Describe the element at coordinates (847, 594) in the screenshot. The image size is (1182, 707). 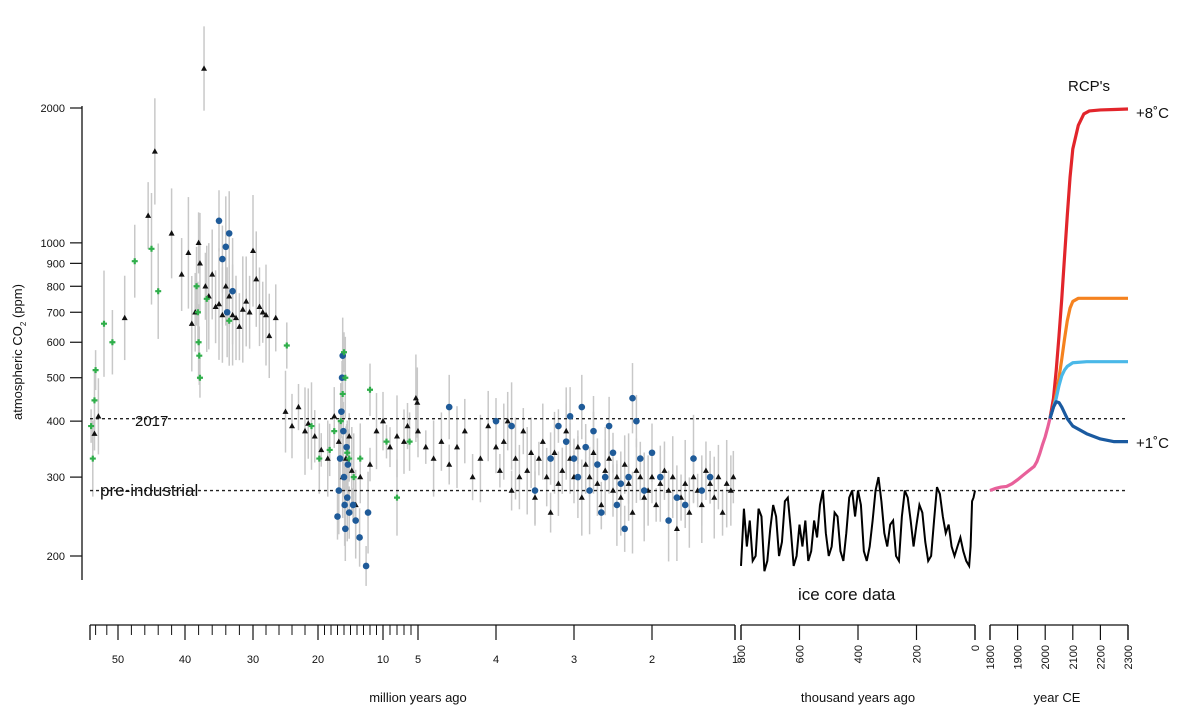
I see `ice-core-label: ice core data` at that location.